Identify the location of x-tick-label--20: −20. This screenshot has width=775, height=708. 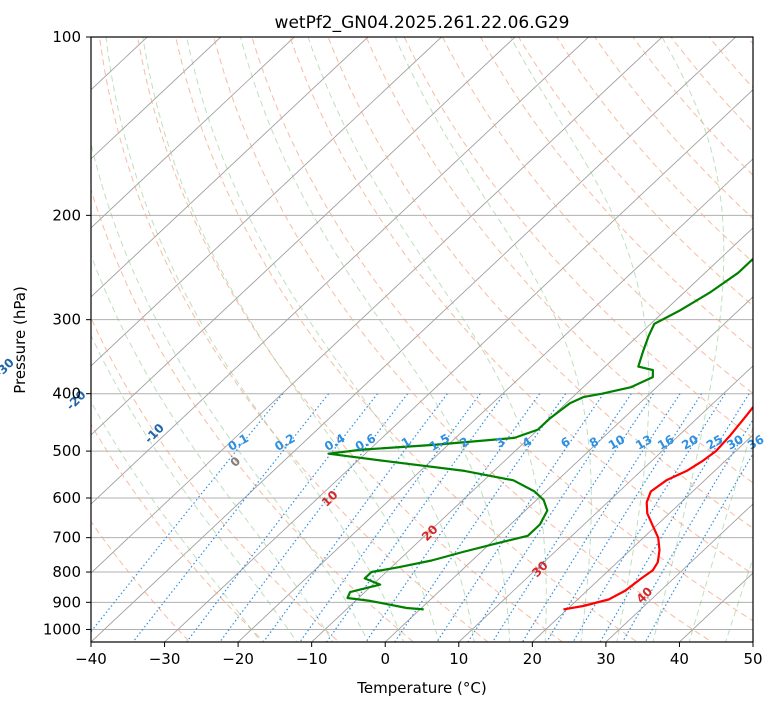
(238, 659).